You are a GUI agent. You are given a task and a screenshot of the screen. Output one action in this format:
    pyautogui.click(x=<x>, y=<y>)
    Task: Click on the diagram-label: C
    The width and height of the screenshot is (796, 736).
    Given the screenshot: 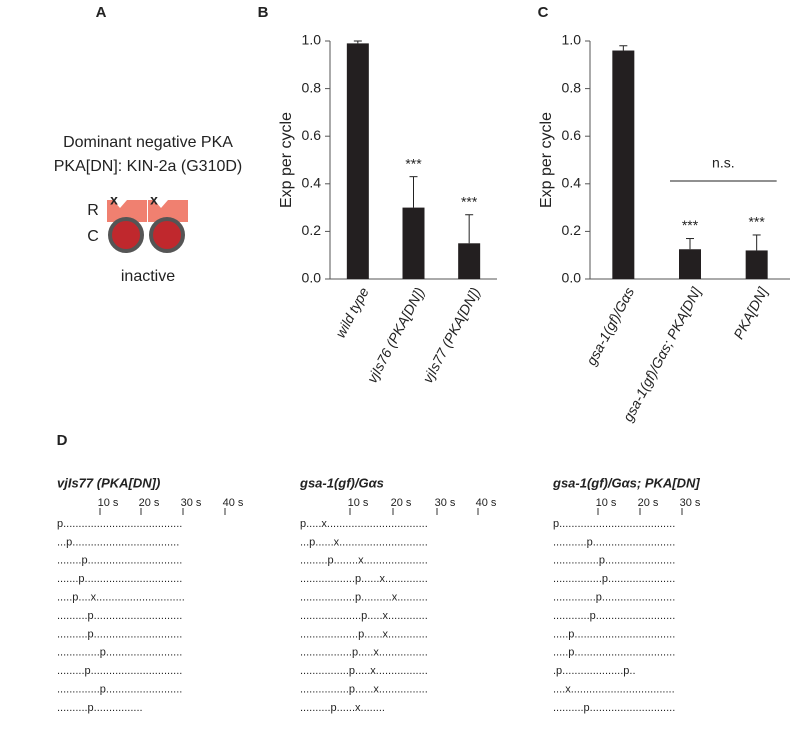 What is the action you would take?
    pyautogui.click(x=93, y=236)
    